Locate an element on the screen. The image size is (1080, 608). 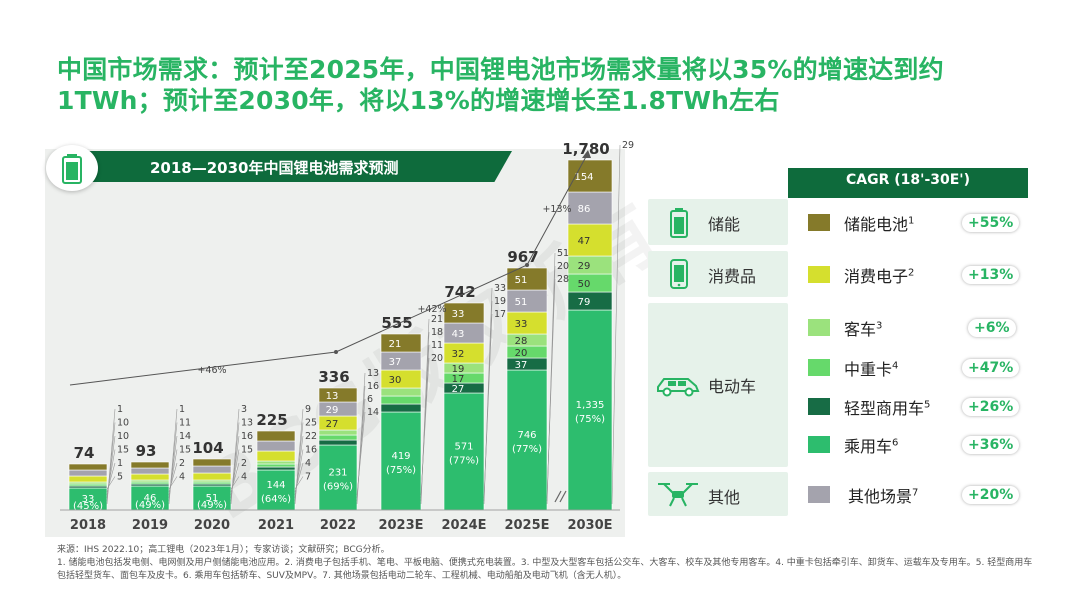
side-label-2019-2: 14 is located at coordinates (185, 436).